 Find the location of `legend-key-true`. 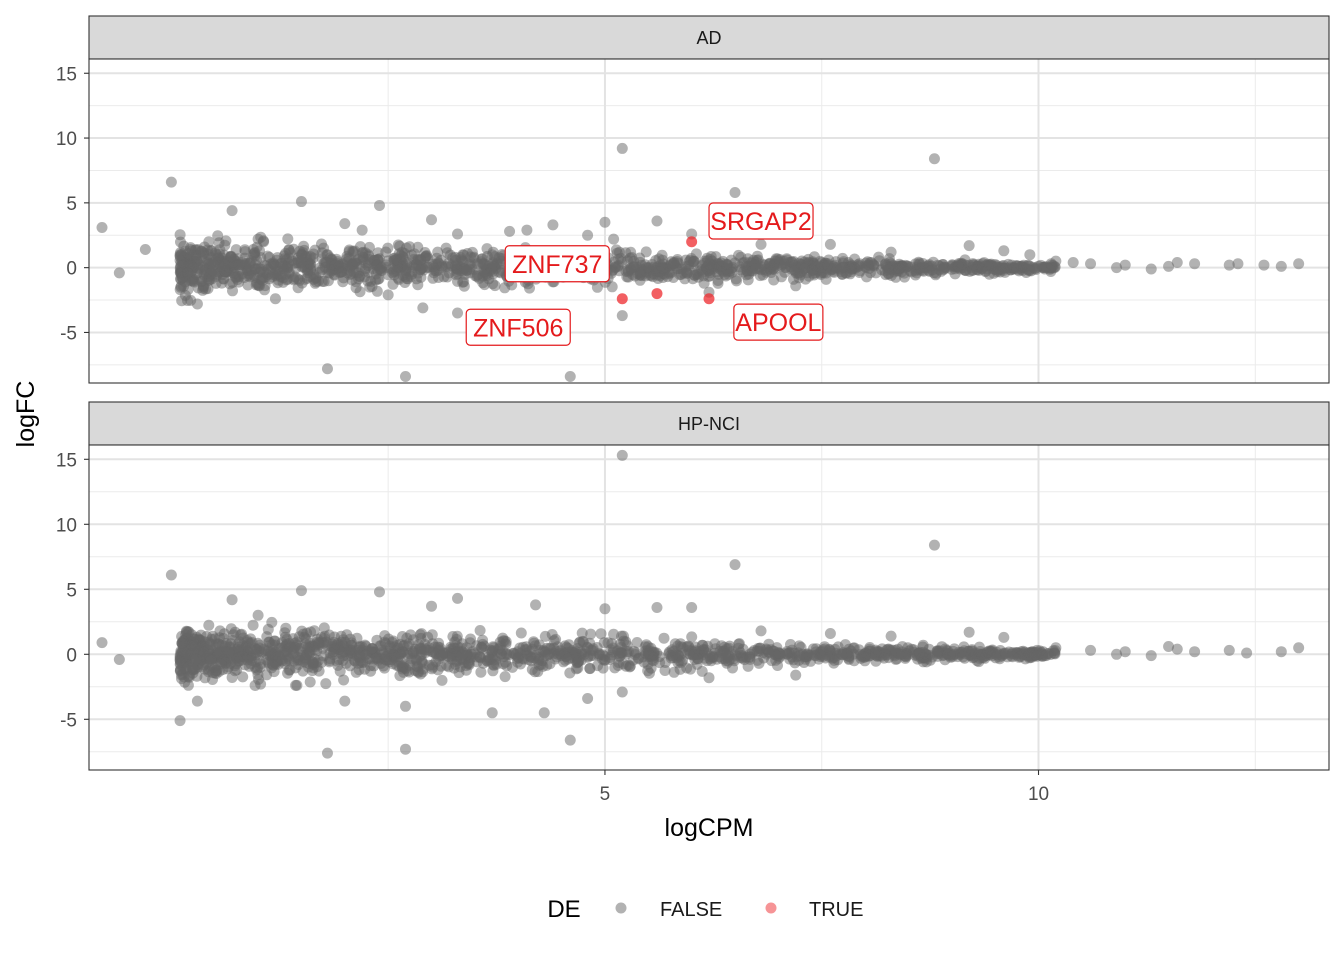

legend-key-true is located at coordinates (771, 908).